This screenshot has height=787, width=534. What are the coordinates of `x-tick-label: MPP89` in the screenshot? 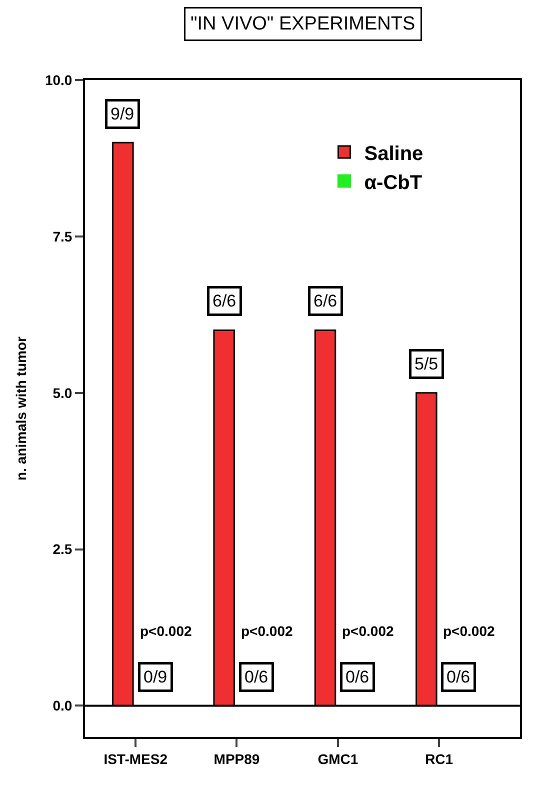 It's located at (237, 758).